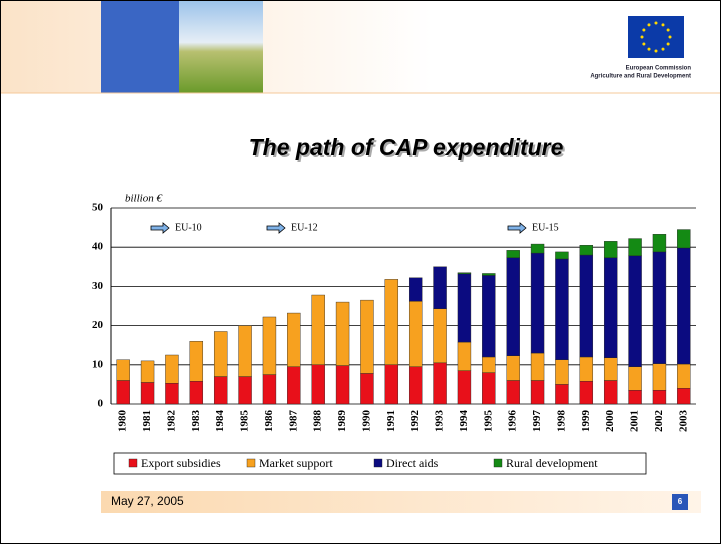 This screenshot has height=544, width=721. What do you see at coordinates (656, 37) in the screenshot?
I see `eu-stars` at bounding box center [656, 37].